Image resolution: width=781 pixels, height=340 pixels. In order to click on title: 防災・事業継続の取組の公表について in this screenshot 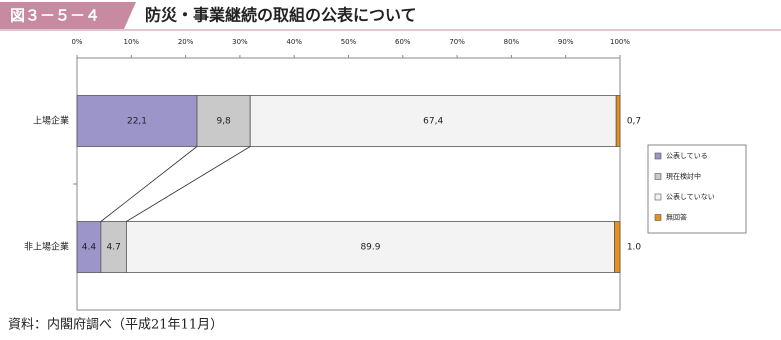, I will do `click(281, 15)`.